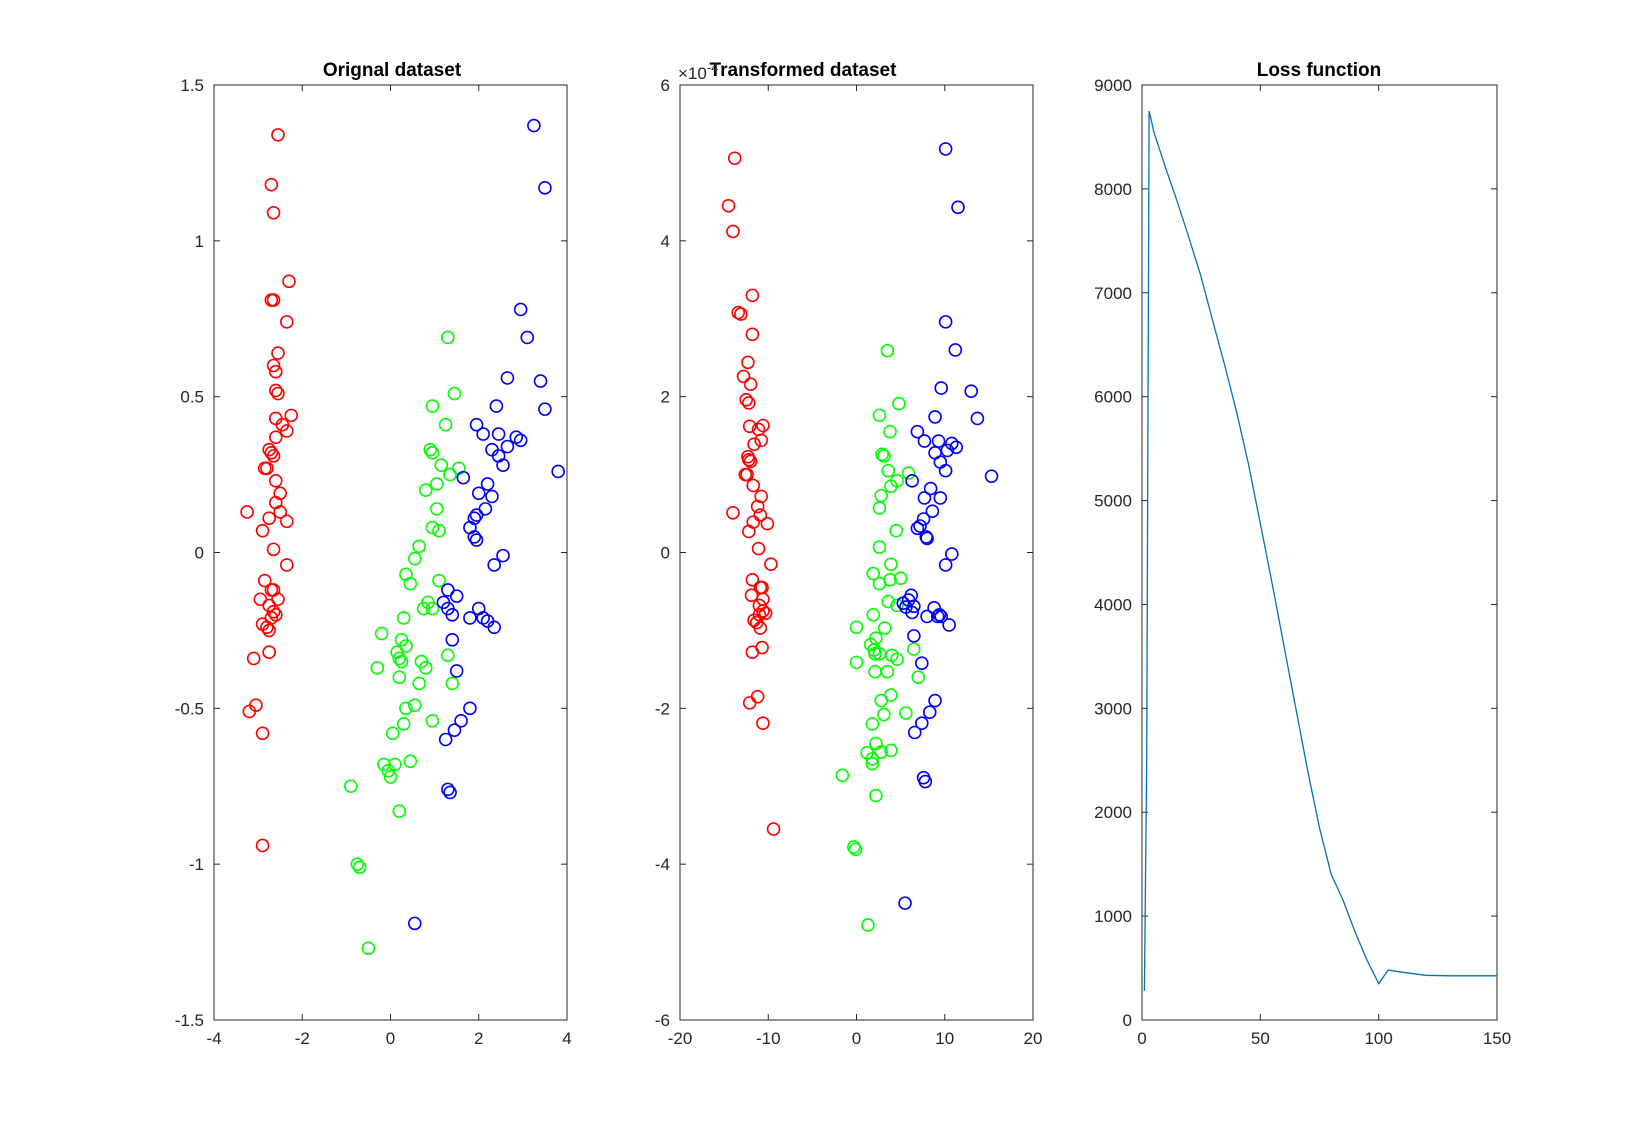 This screenshot has width=1646, height=1140. Describe the element at coordinates (665, 241) in the screenshot. I see `y-tick-label: 4` at that location.